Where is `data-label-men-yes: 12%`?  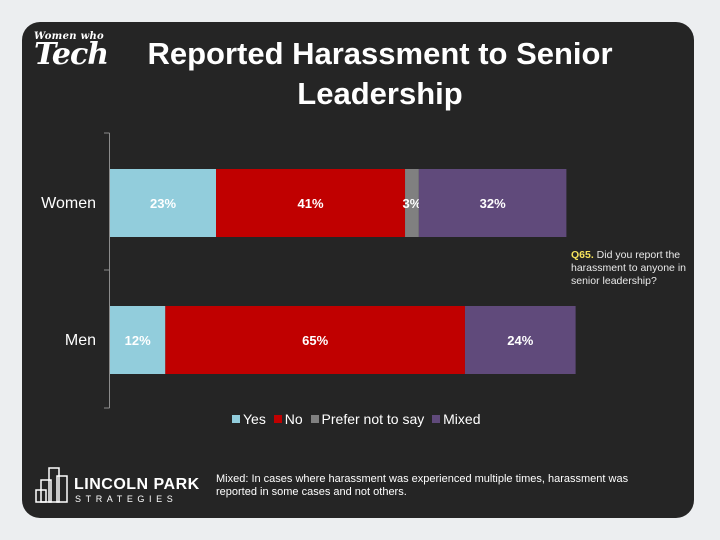 data-label-men-yes: 12% is located at coordinates (138, 340).